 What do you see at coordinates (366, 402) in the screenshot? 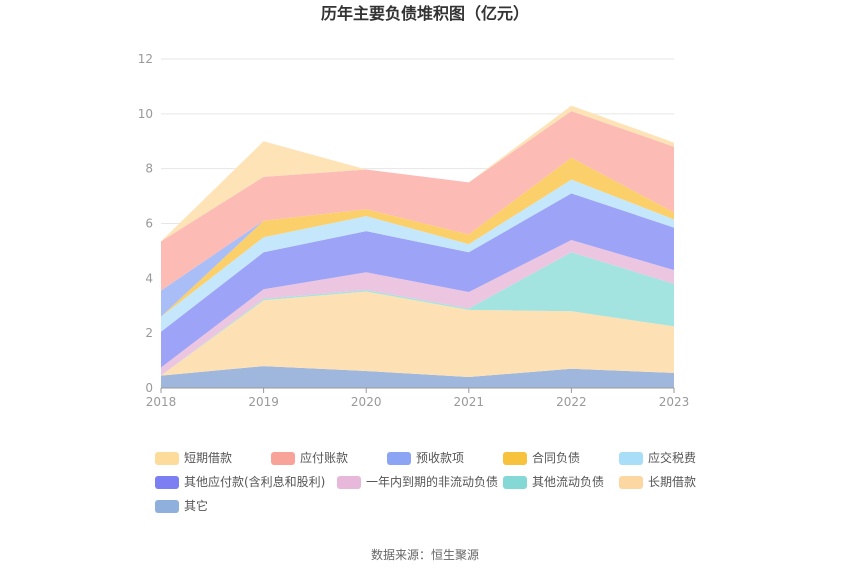
I see `x-tick-label: 2020` at bounding box center [366, 402].